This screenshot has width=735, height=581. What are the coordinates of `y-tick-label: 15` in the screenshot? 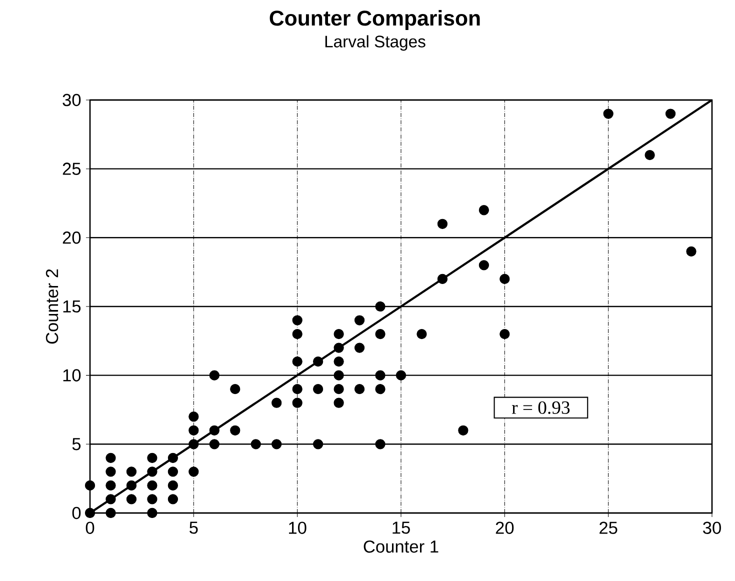 It's located at (72, 306).